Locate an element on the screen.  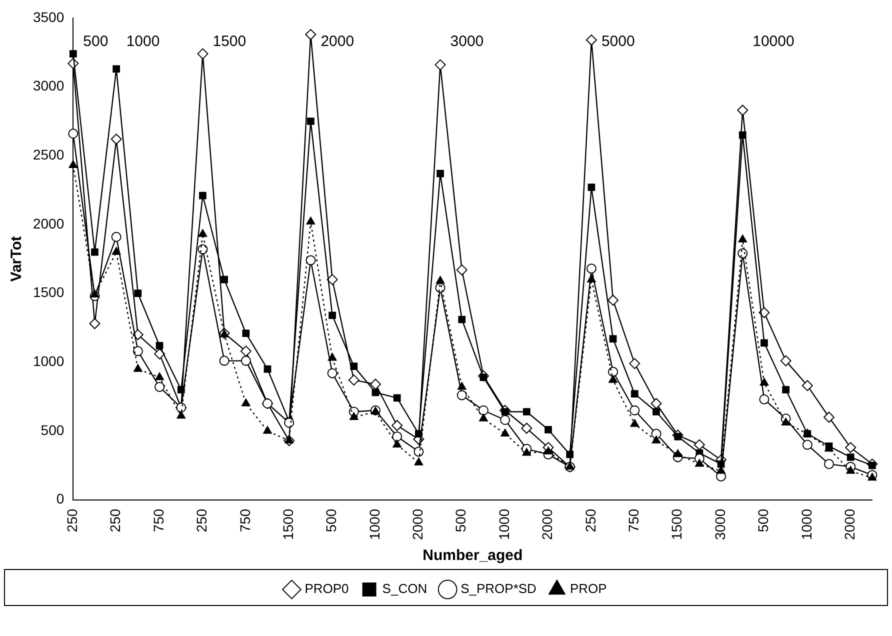
x-axis-title: Number_aged is located at coordinates (472, 555).